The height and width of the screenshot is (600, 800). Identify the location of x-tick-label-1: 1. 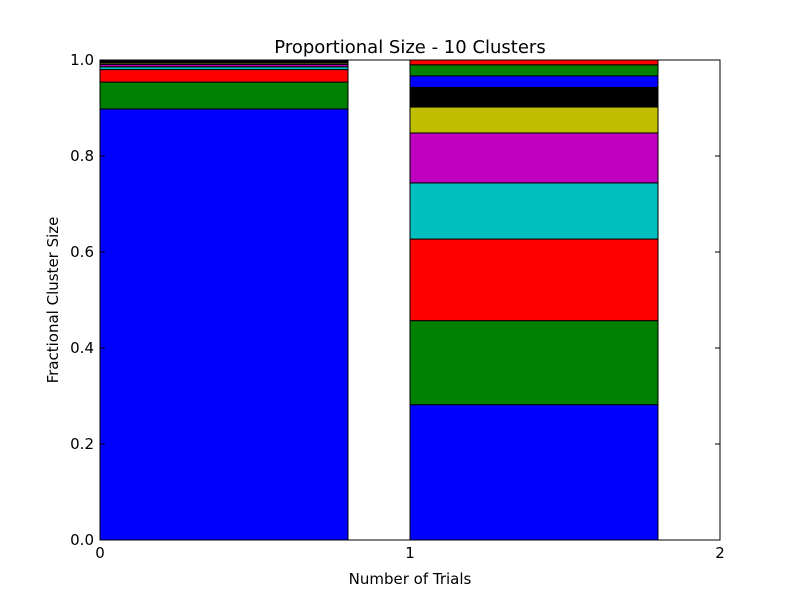
(410, 553).